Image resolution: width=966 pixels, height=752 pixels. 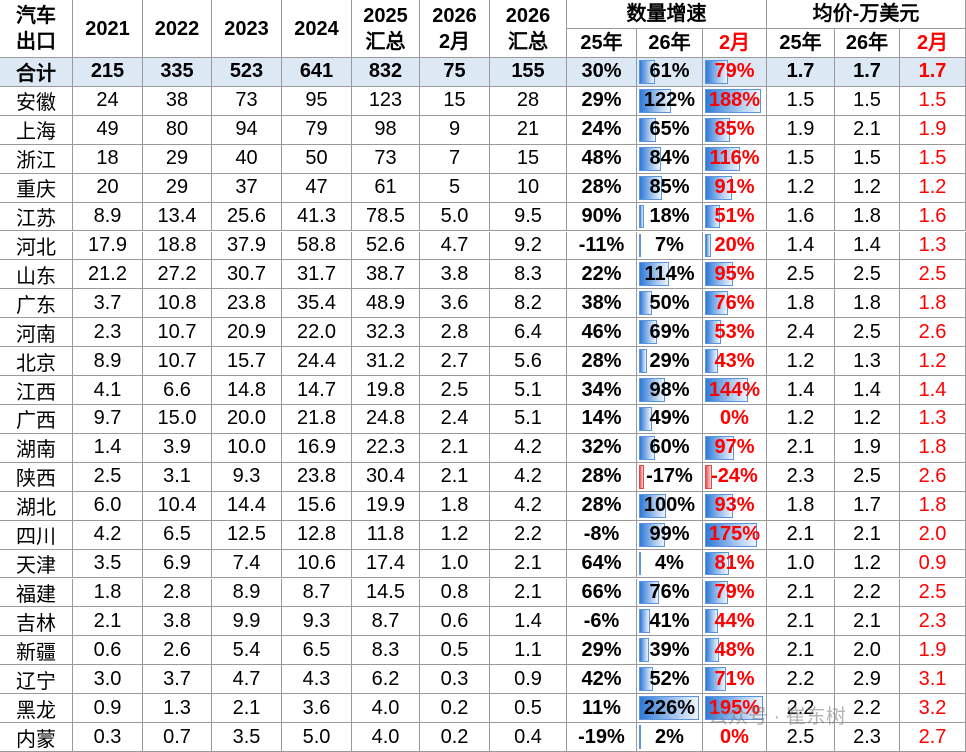 I want to click on table-cell: 100%, so click(x=670, y=506).